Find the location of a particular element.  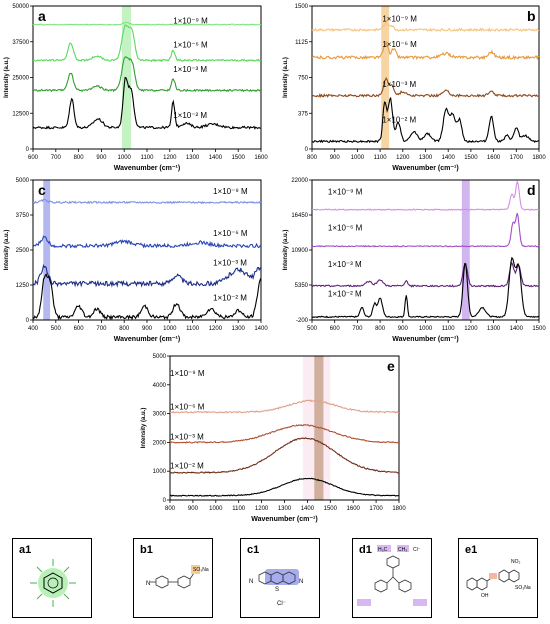

x-tick-label: 1000 is located at coordinates (216, 509).